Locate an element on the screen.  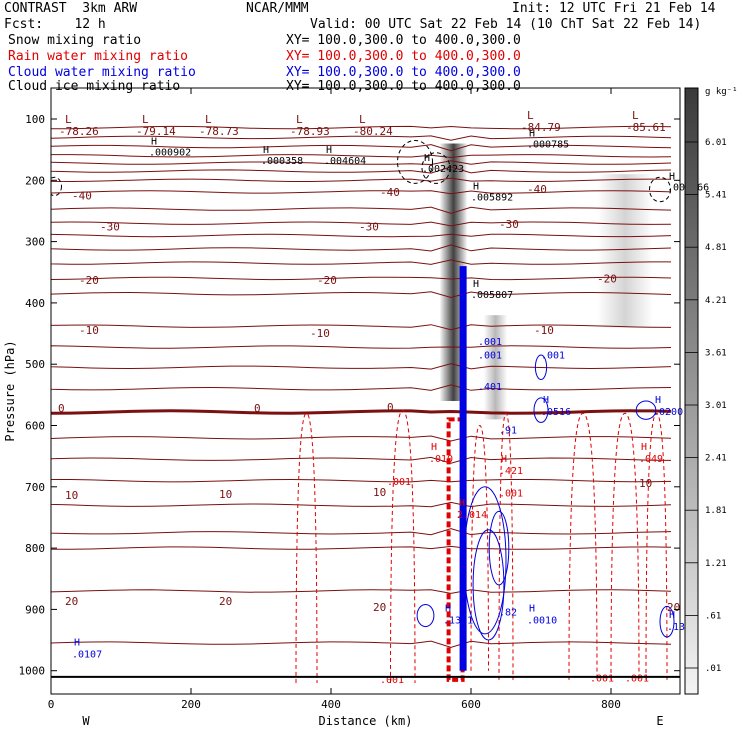
field-snow-xy: XY= 100.0,300.0 to 400.0,300.0 is located at coordinates (403, 40).